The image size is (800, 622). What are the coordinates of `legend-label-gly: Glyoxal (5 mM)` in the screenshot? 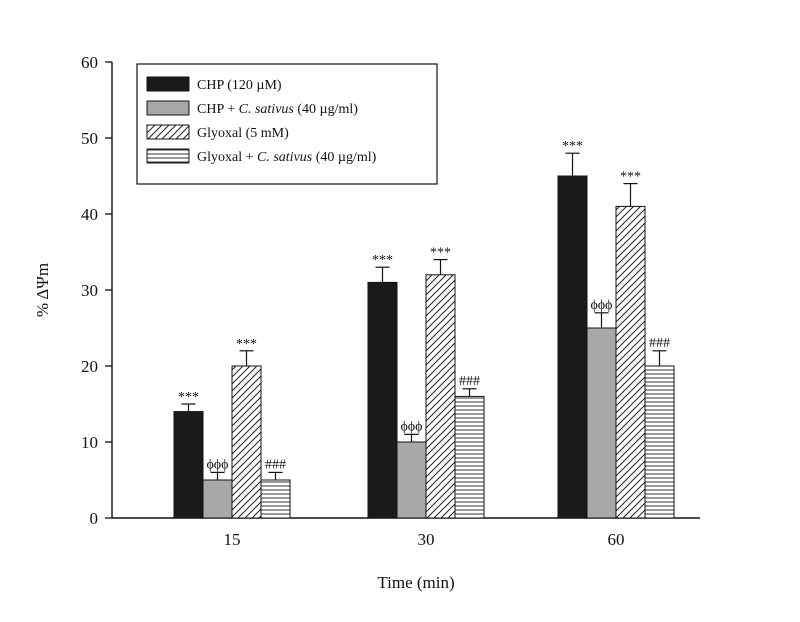 It's located at (243, 133).